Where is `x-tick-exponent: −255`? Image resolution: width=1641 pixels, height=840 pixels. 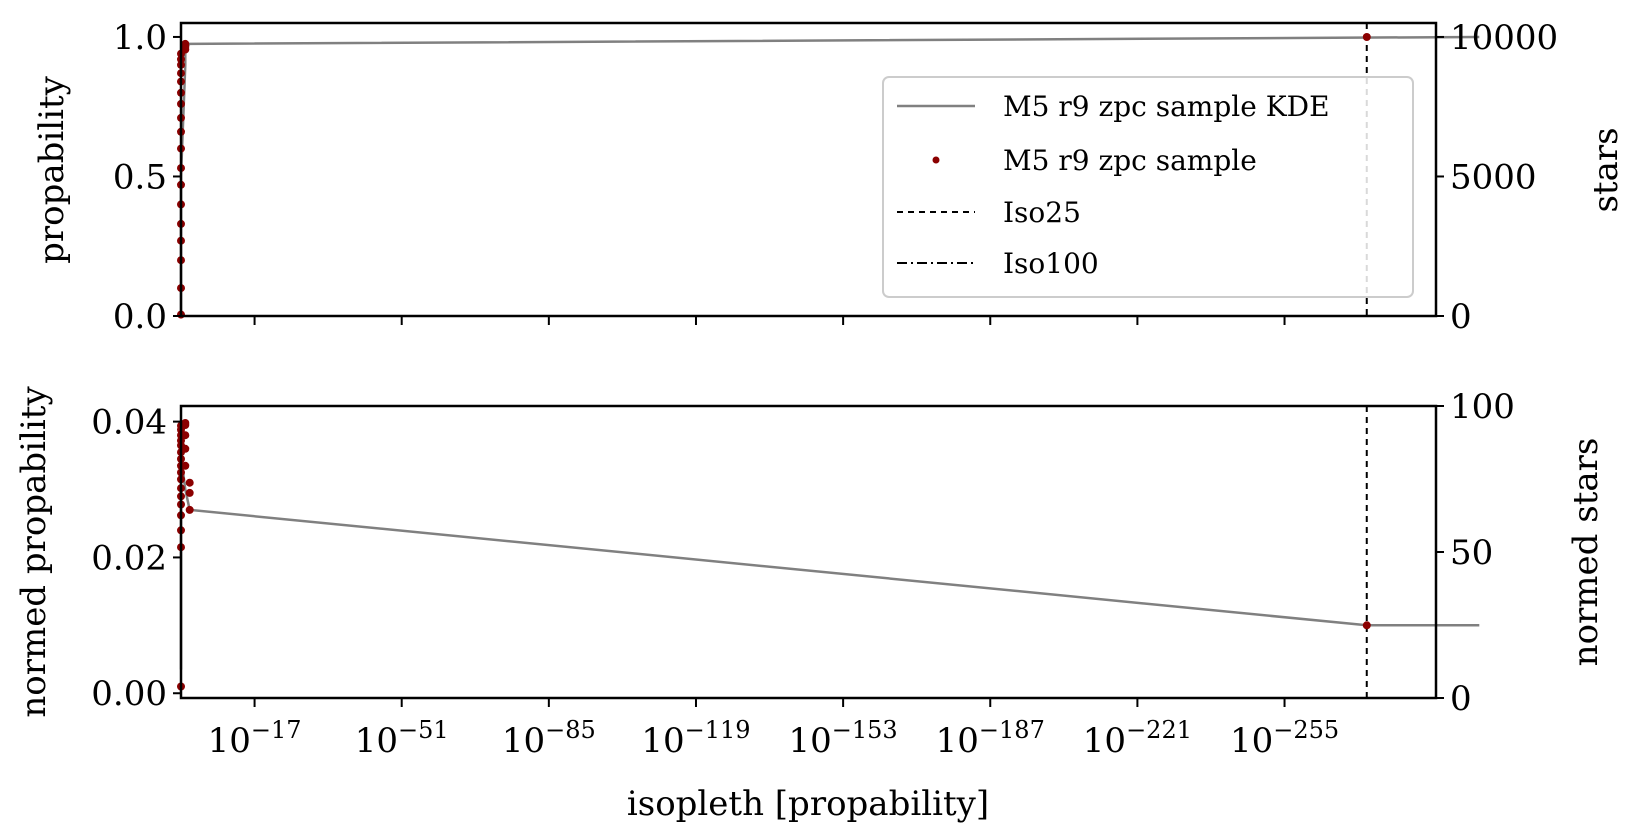 x-tick-exponent: −255 is located at coordinates (1306, 730).